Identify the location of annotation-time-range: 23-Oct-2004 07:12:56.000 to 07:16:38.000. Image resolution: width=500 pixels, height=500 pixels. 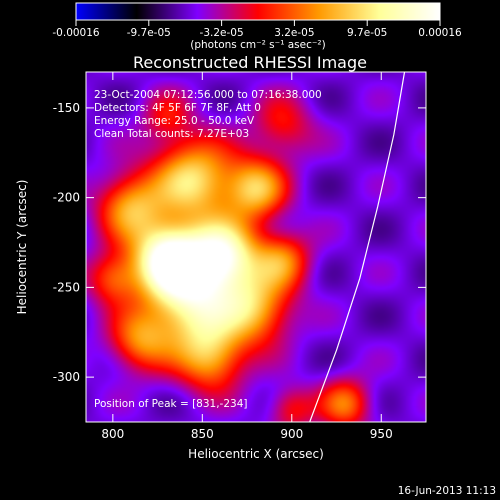
(208, 95).